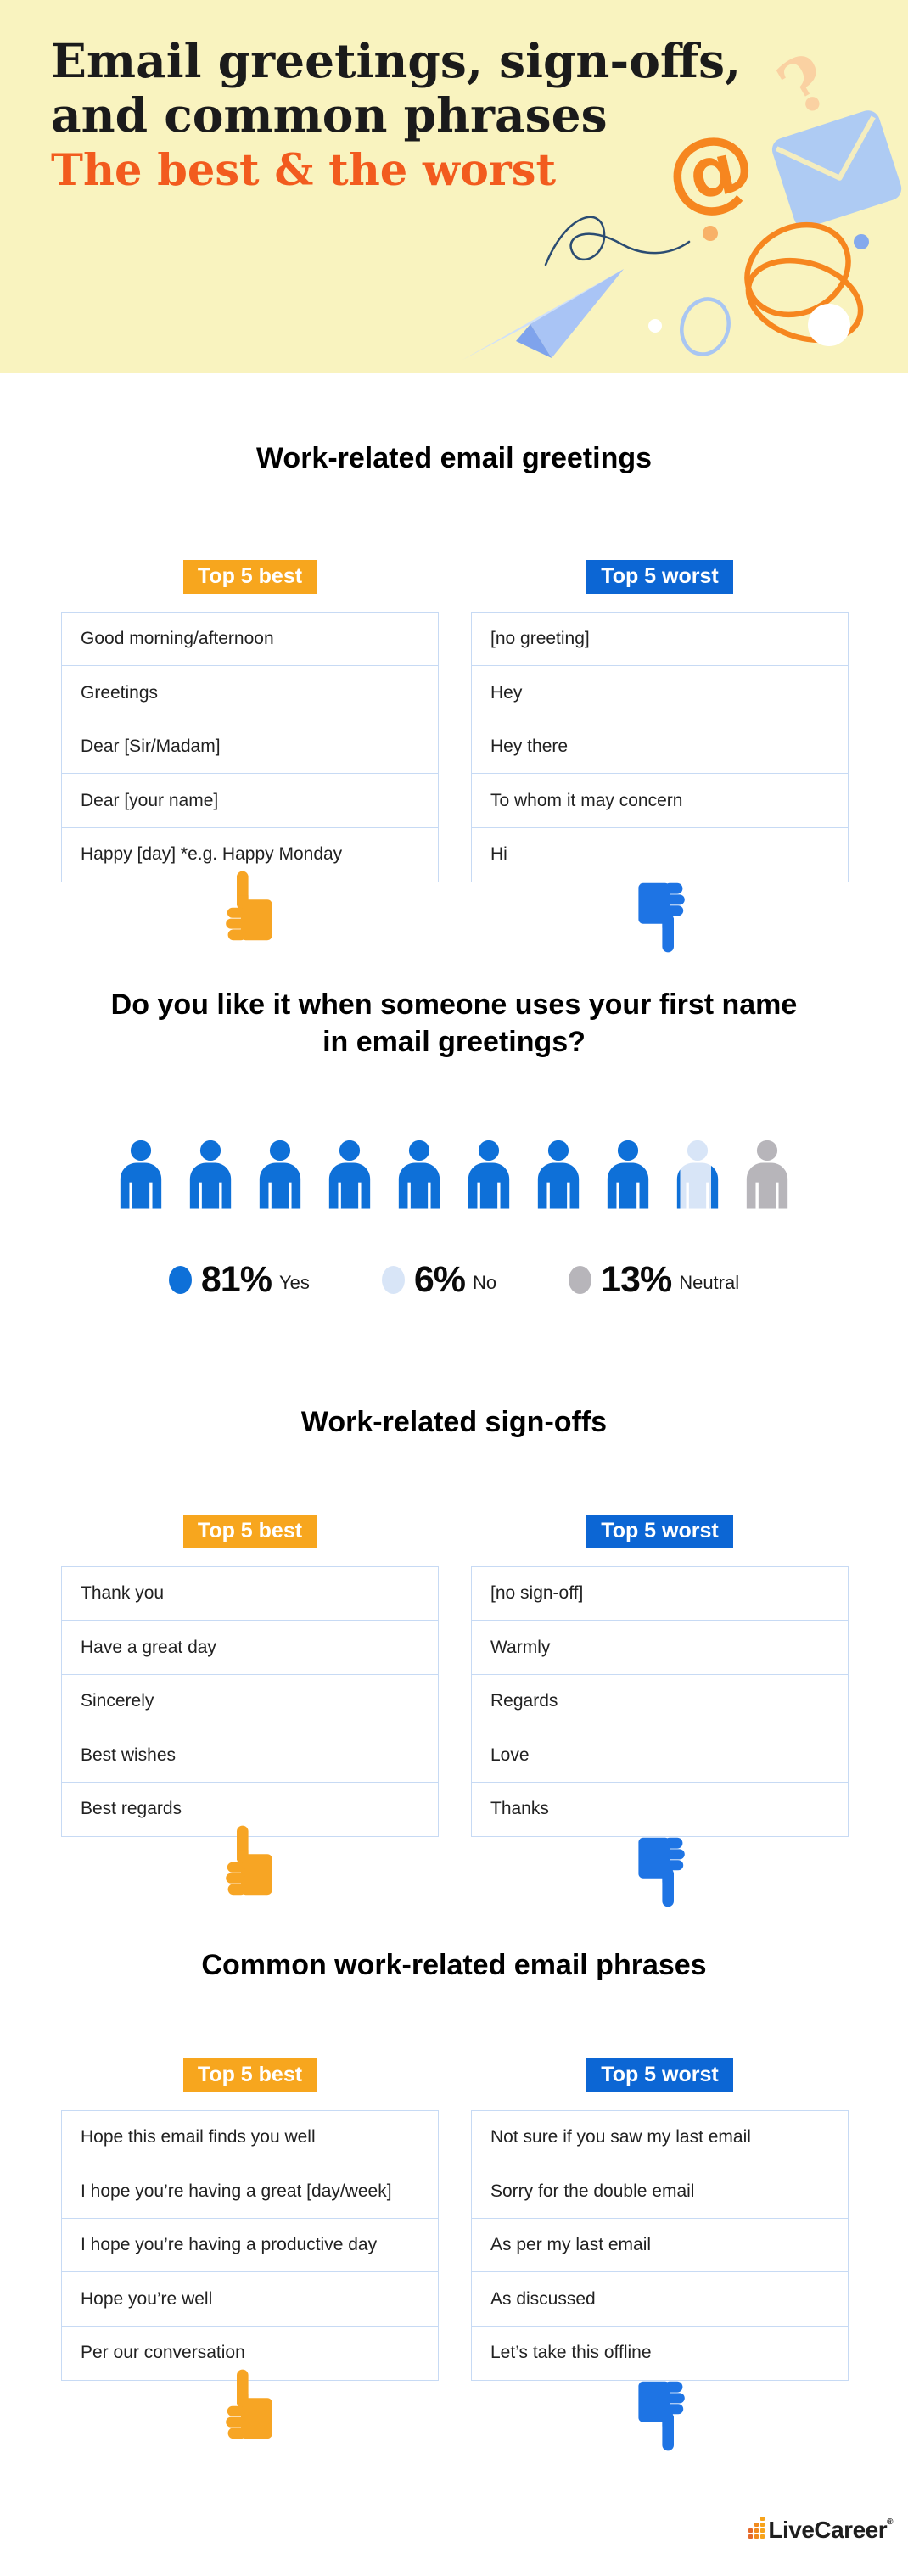  Describe the element at coordinates (510, 1755) in the screenshot. I see `list-row-text: Love` at that location.